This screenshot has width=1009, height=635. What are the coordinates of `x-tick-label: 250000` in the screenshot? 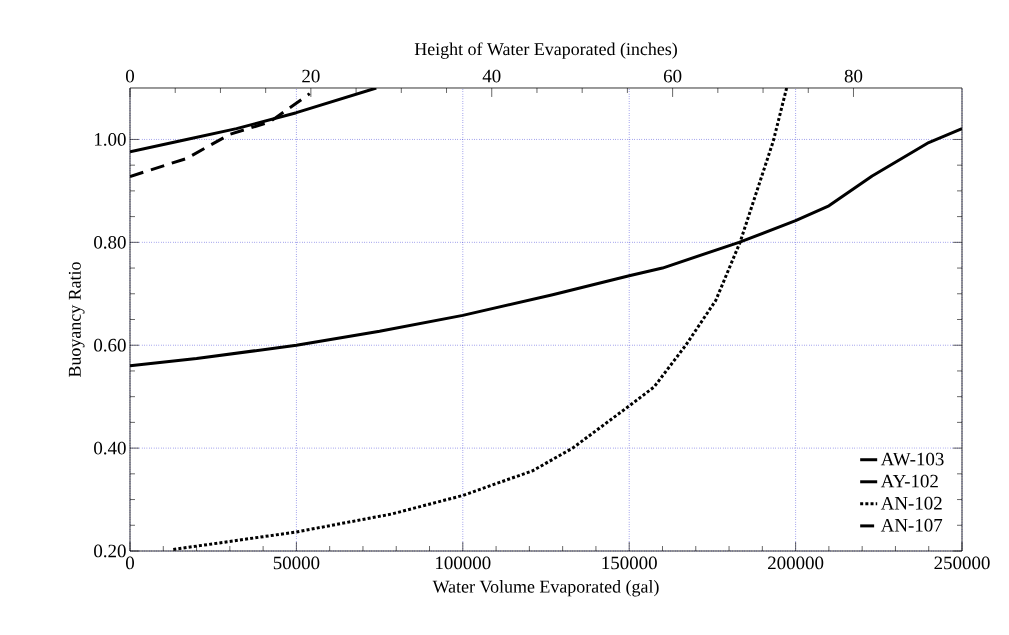 It's located at (962, 563).